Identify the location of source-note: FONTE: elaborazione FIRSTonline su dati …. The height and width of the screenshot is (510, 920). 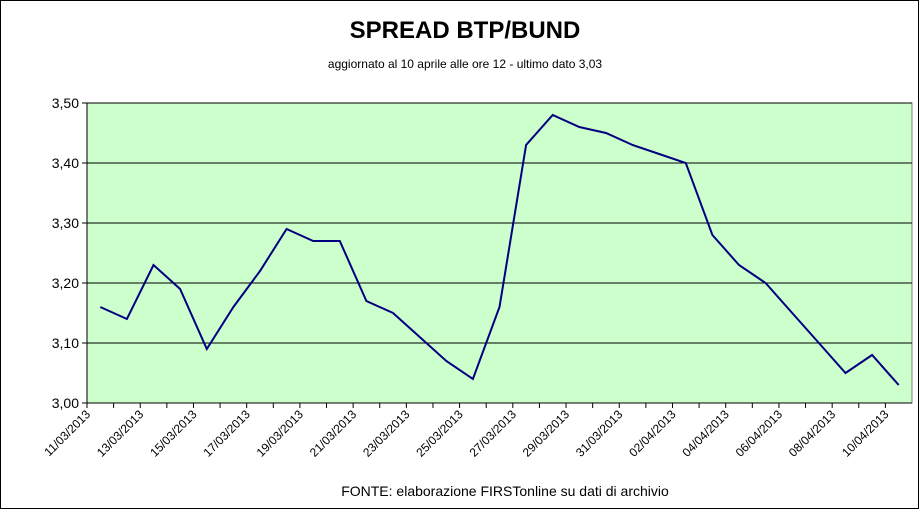
(505, 491).